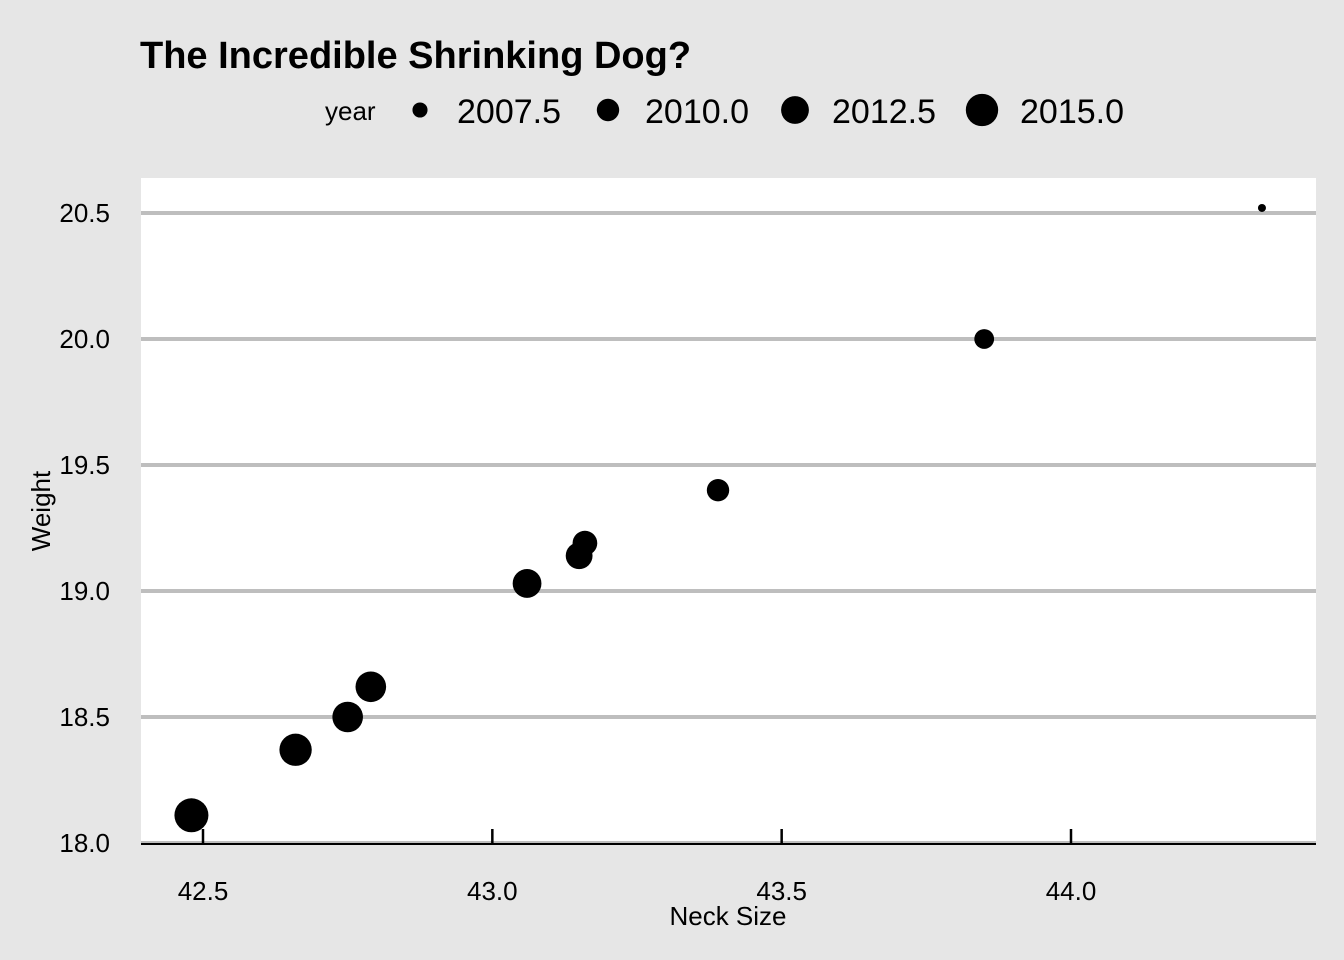  What do you see at coordinates (492, 891) in the screenshot?
I see `x-tick-label-1: 43.0` at bounding box center [492, 891].